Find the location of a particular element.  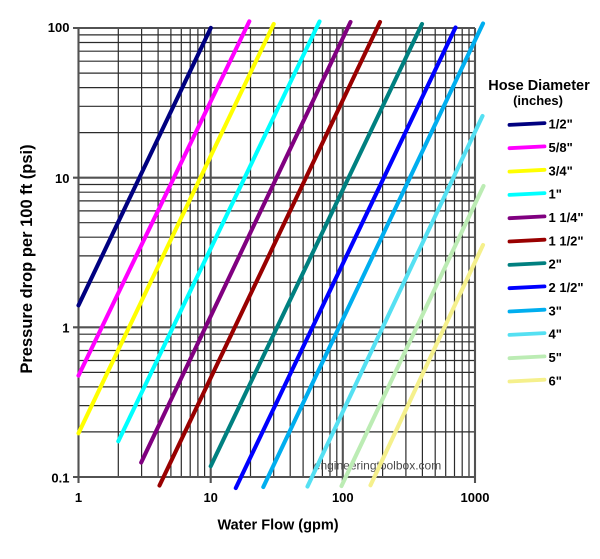

svg-text: 4" is located at coordinates (555, 334).